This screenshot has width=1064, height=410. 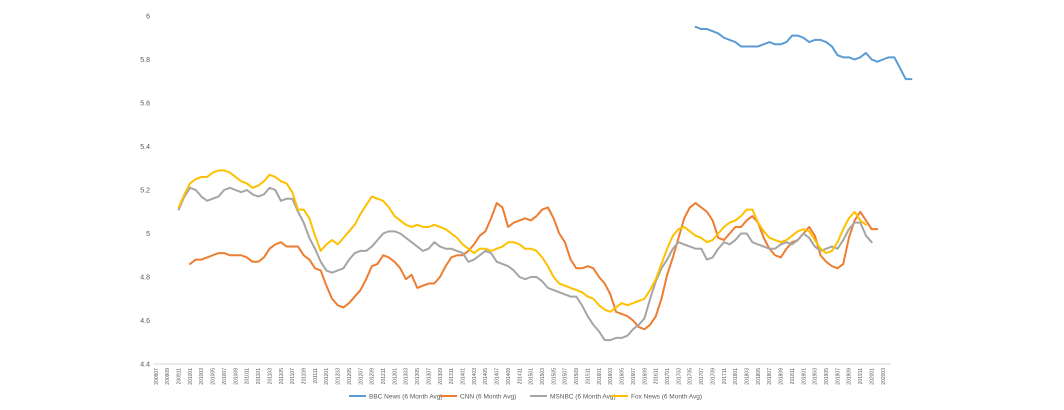 What do you see at coordinates (395, 376) in the screenshot?
I see `x-tick-label: 201301` at bounding box center [395, 376].